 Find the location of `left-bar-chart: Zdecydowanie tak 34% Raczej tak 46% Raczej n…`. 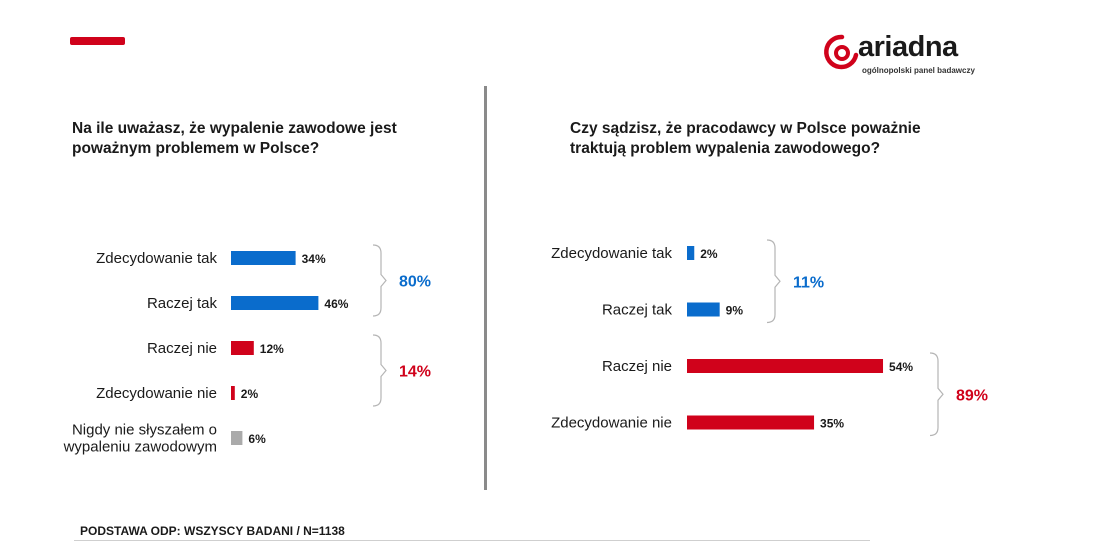

left-bar-chart: Zdecydowanie tak 34% Raczej tak 46% Raczej n… is located at coordinates (247, 350).